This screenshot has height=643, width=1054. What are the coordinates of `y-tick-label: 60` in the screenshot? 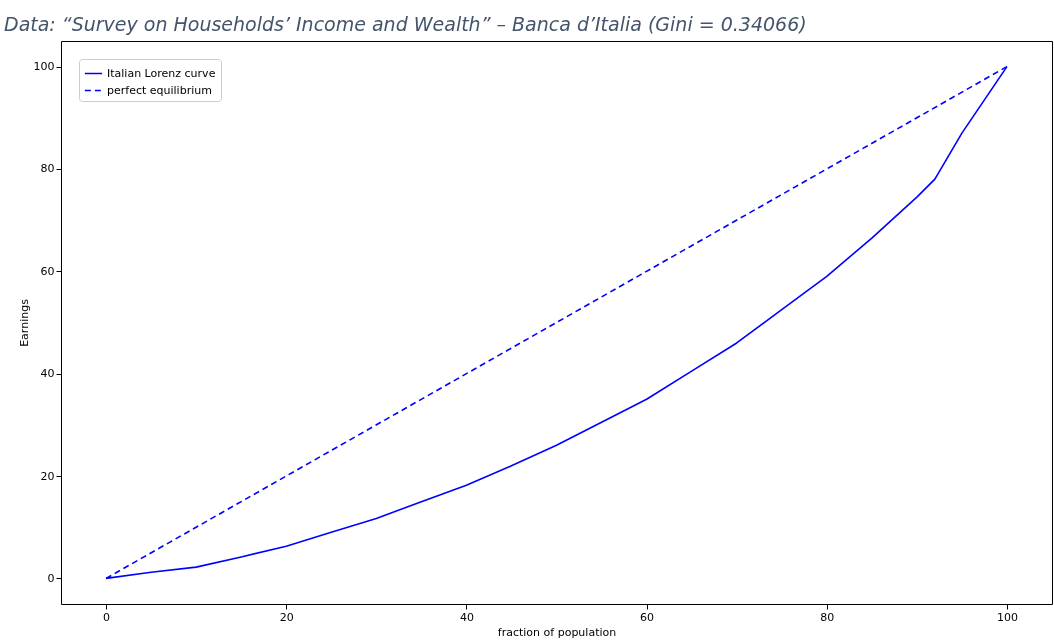 It's located at (47, 271).